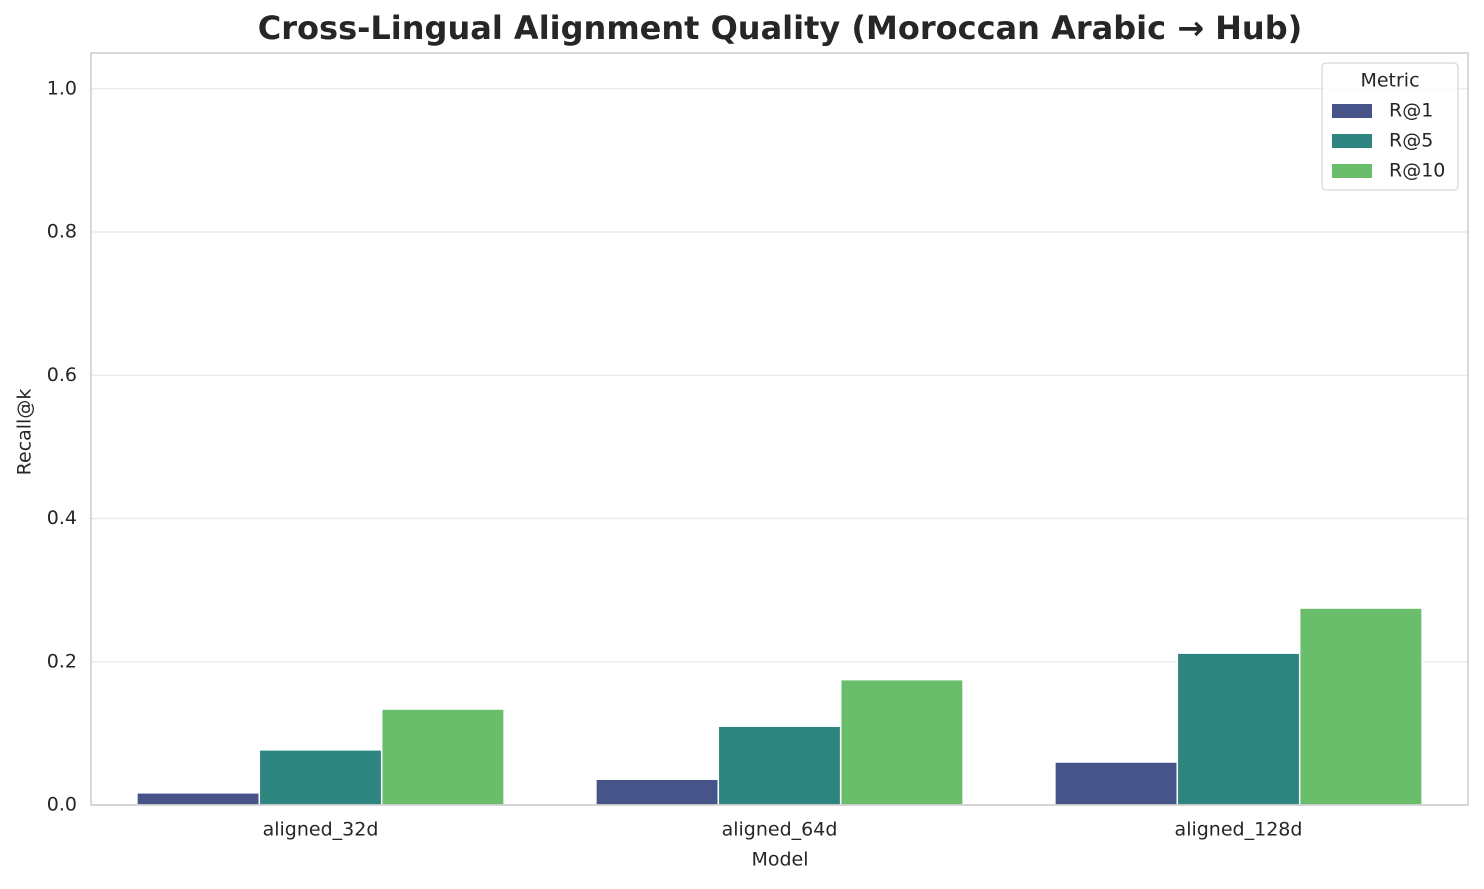  What do you see at coordinates (1417, 171) in the screenshot?
I see `legend-label: R@10` at bounding box center [1417, 171].